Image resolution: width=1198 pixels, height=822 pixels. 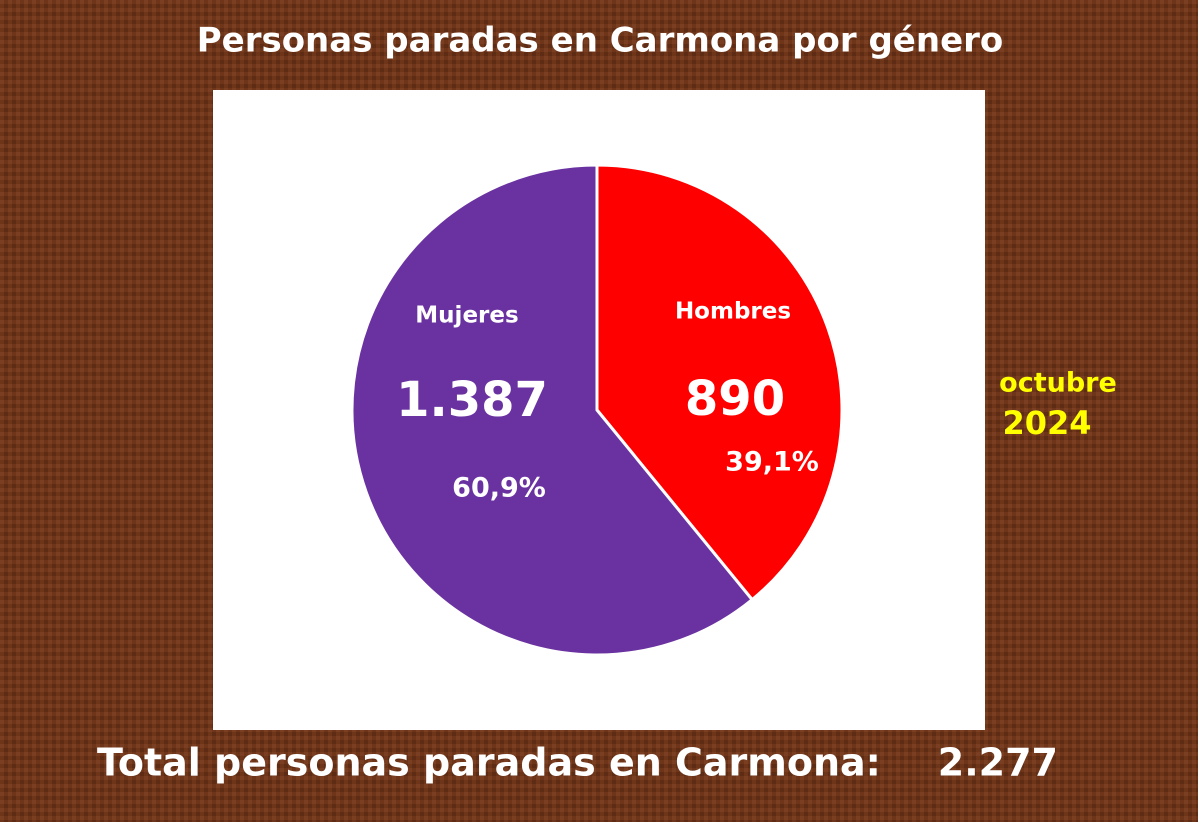 I want to click on slice-label: Mujeres, so click(x=466, y=316).